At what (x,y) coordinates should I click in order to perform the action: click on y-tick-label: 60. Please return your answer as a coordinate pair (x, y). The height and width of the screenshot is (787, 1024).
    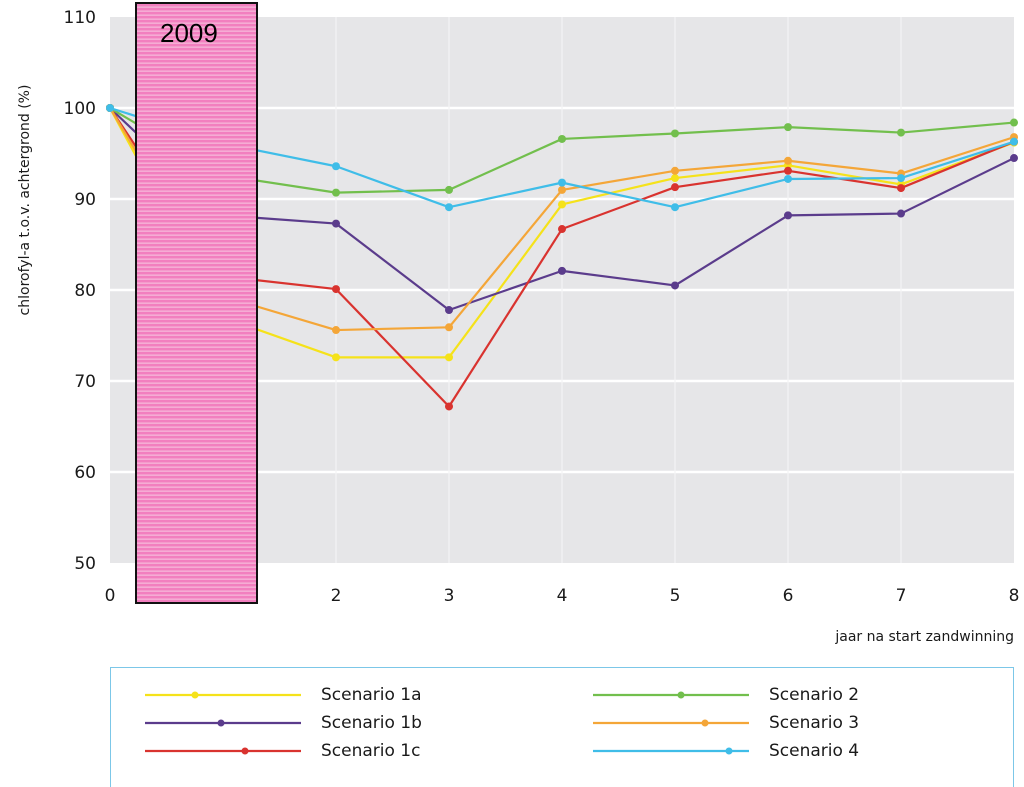
    Looking at the image, I should click on (85, 473).